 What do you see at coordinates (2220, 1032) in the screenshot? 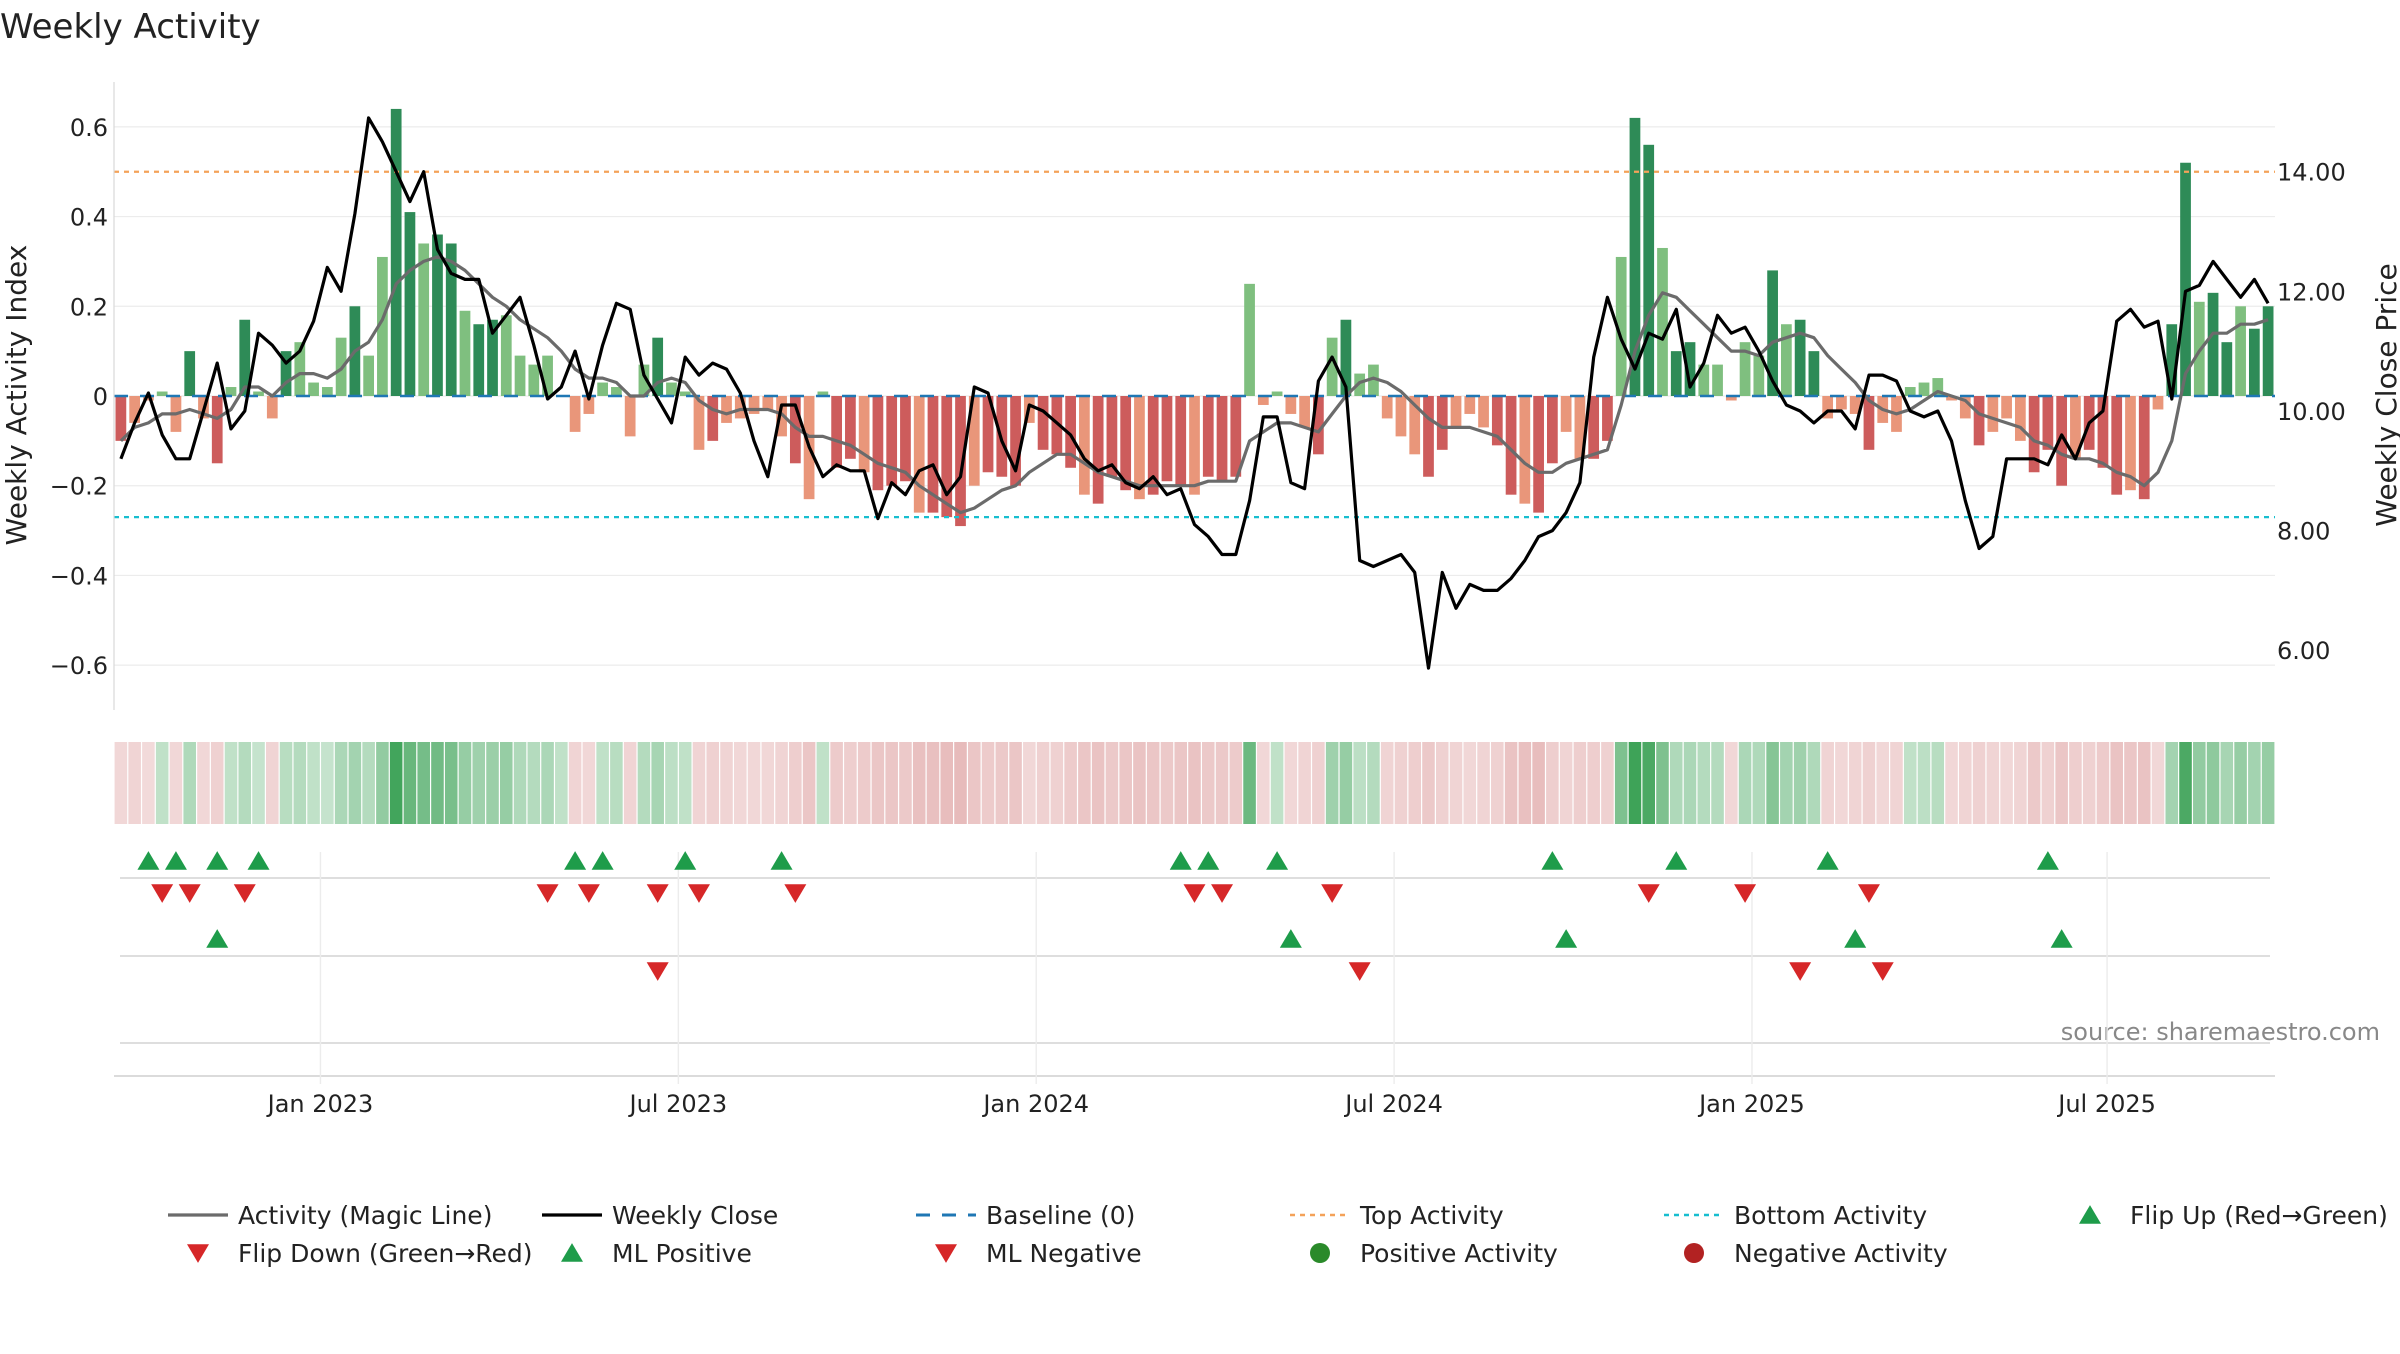
I see `source-note: source: sharemaestro.com` at bounding box center [2220, 1032].